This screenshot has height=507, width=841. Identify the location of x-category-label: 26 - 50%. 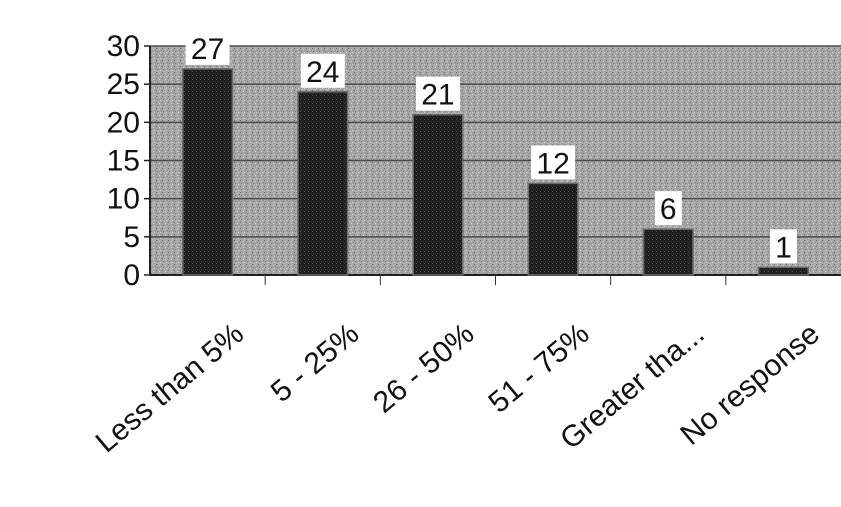
(423, 368).